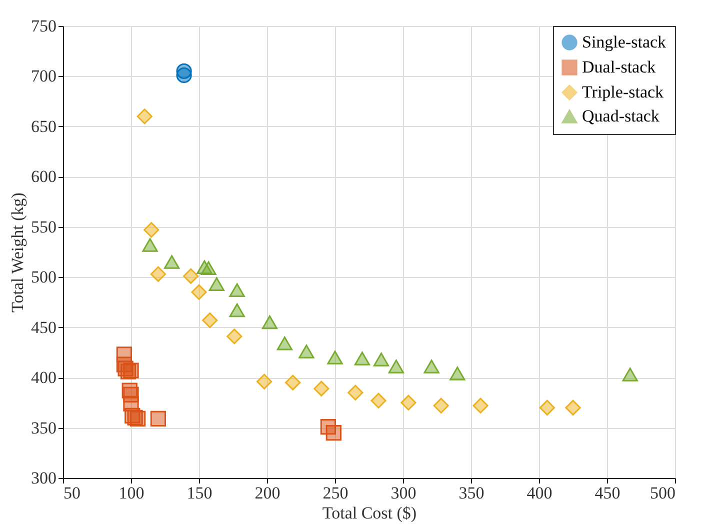 The height and width of the screenshot is (527, 704). I want to click on x-tick-label: 400, so click(539, 493).